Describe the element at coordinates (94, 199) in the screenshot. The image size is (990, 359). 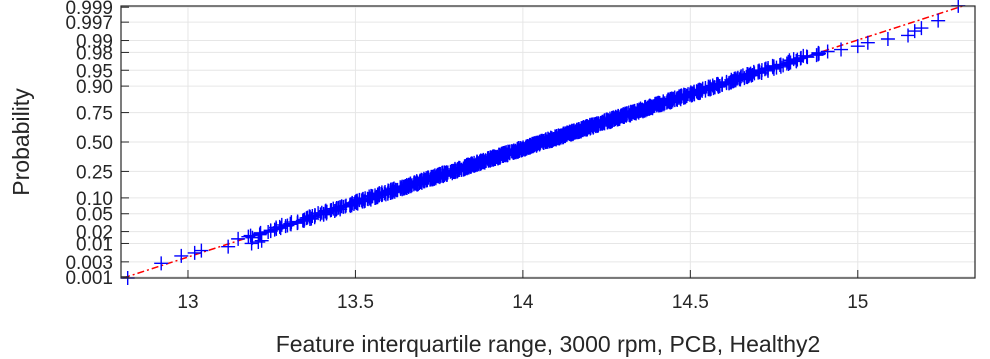
I see `y-tick-label: 0.10` at that location.